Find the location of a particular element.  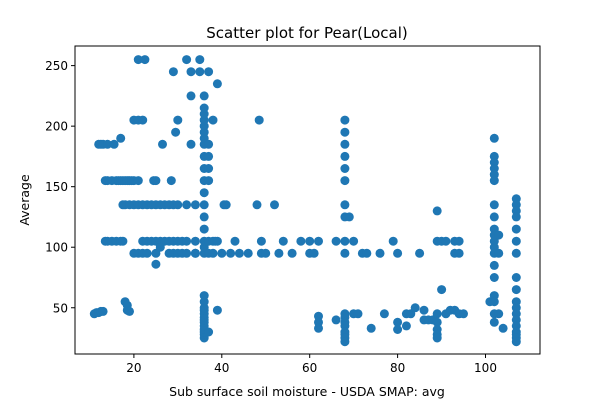

chart-title: Scatter plot for Pear(Local) is located at coordinates (306, 33).